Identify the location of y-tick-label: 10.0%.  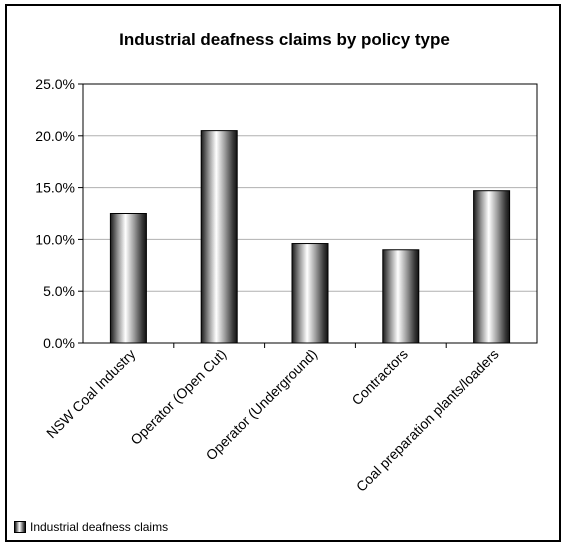
(55, 239).